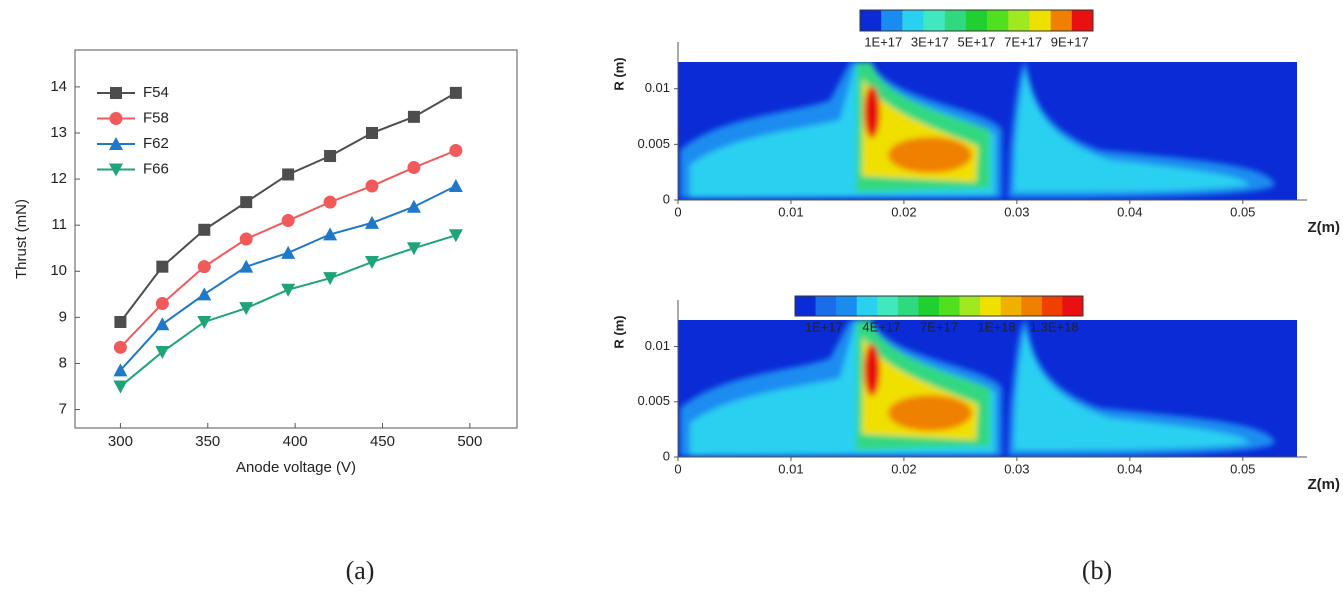 The width and height of the screenshot is (1343, 596). Describe the element at coordinates (58, 86) in the screenshot. I see `y-tick-label: 14` at that location.